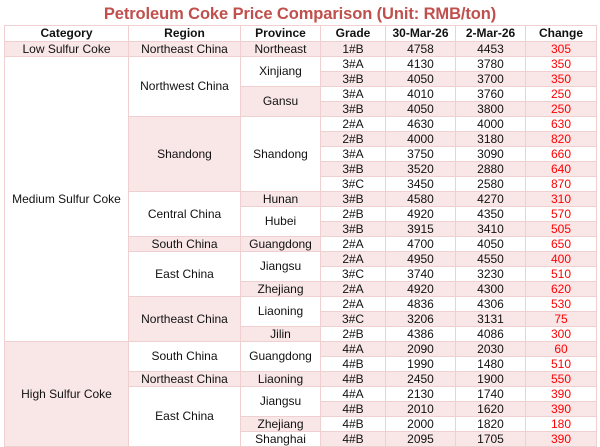 Image resolution: width=600 pixels, height=447 pixels. Describe the element at coordinates (280, 199) in the screenshot. I see `province-cell: Hunan` at that location.